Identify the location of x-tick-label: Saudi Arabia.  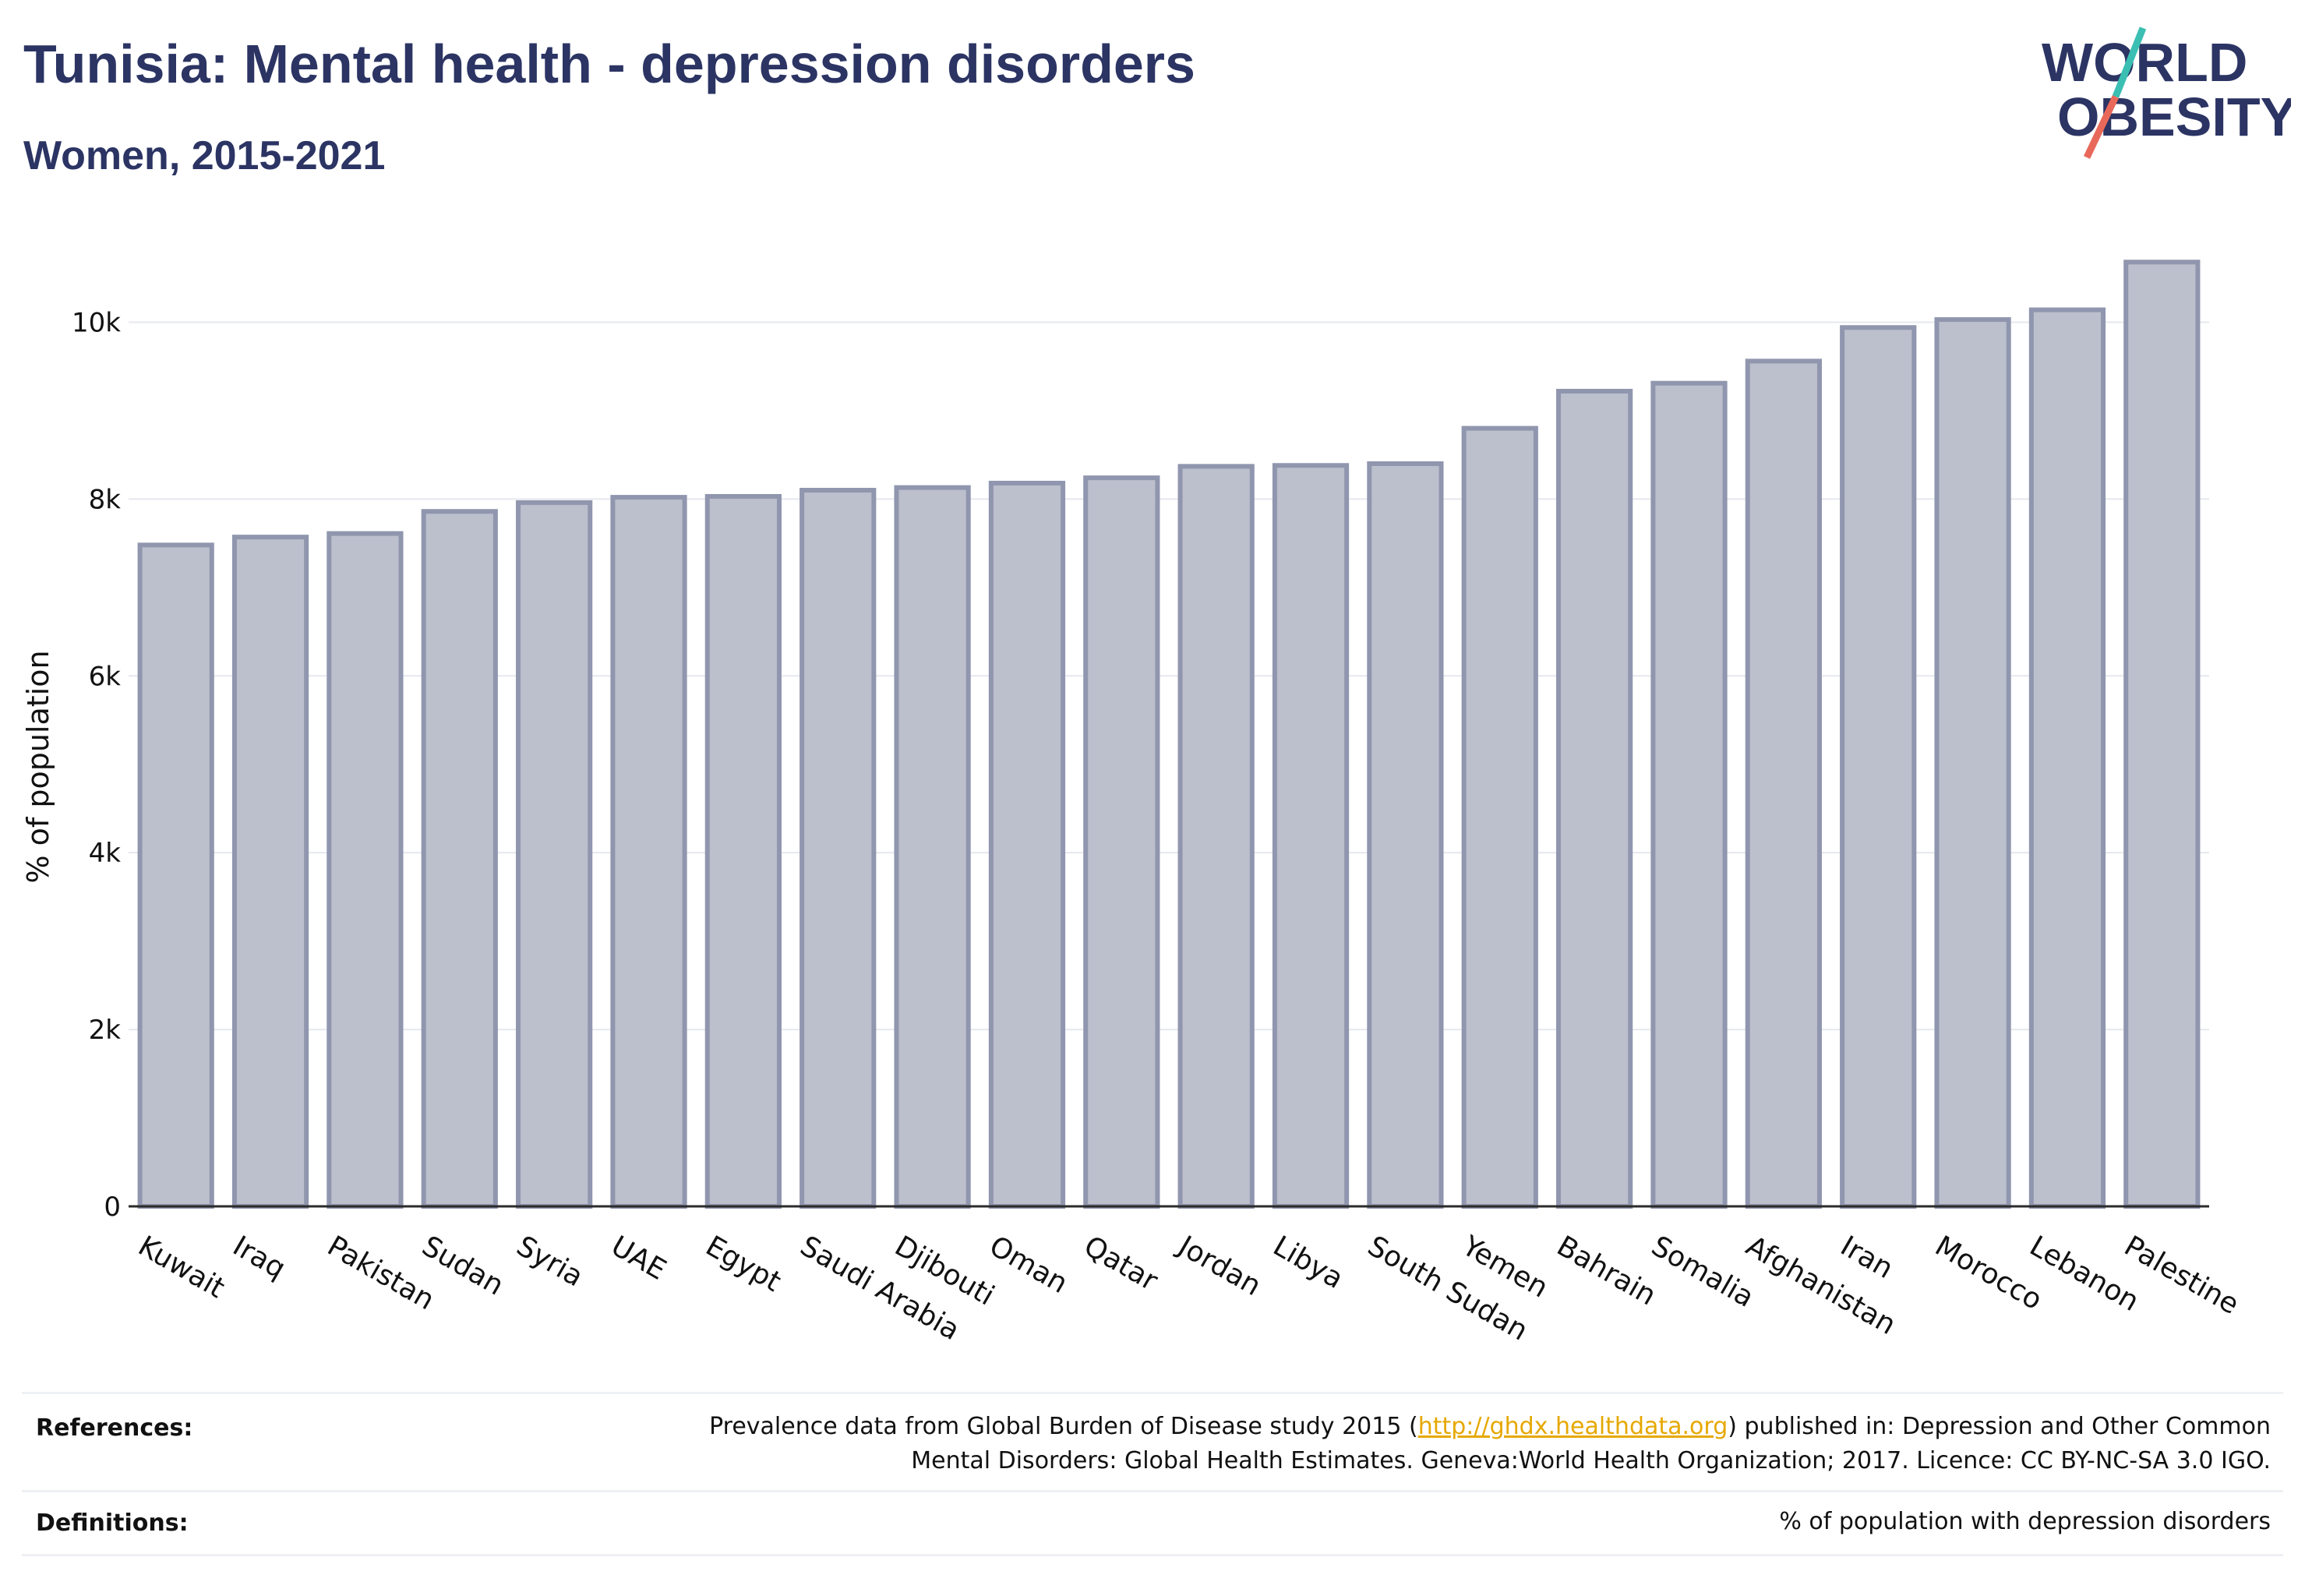
(880, 1288).